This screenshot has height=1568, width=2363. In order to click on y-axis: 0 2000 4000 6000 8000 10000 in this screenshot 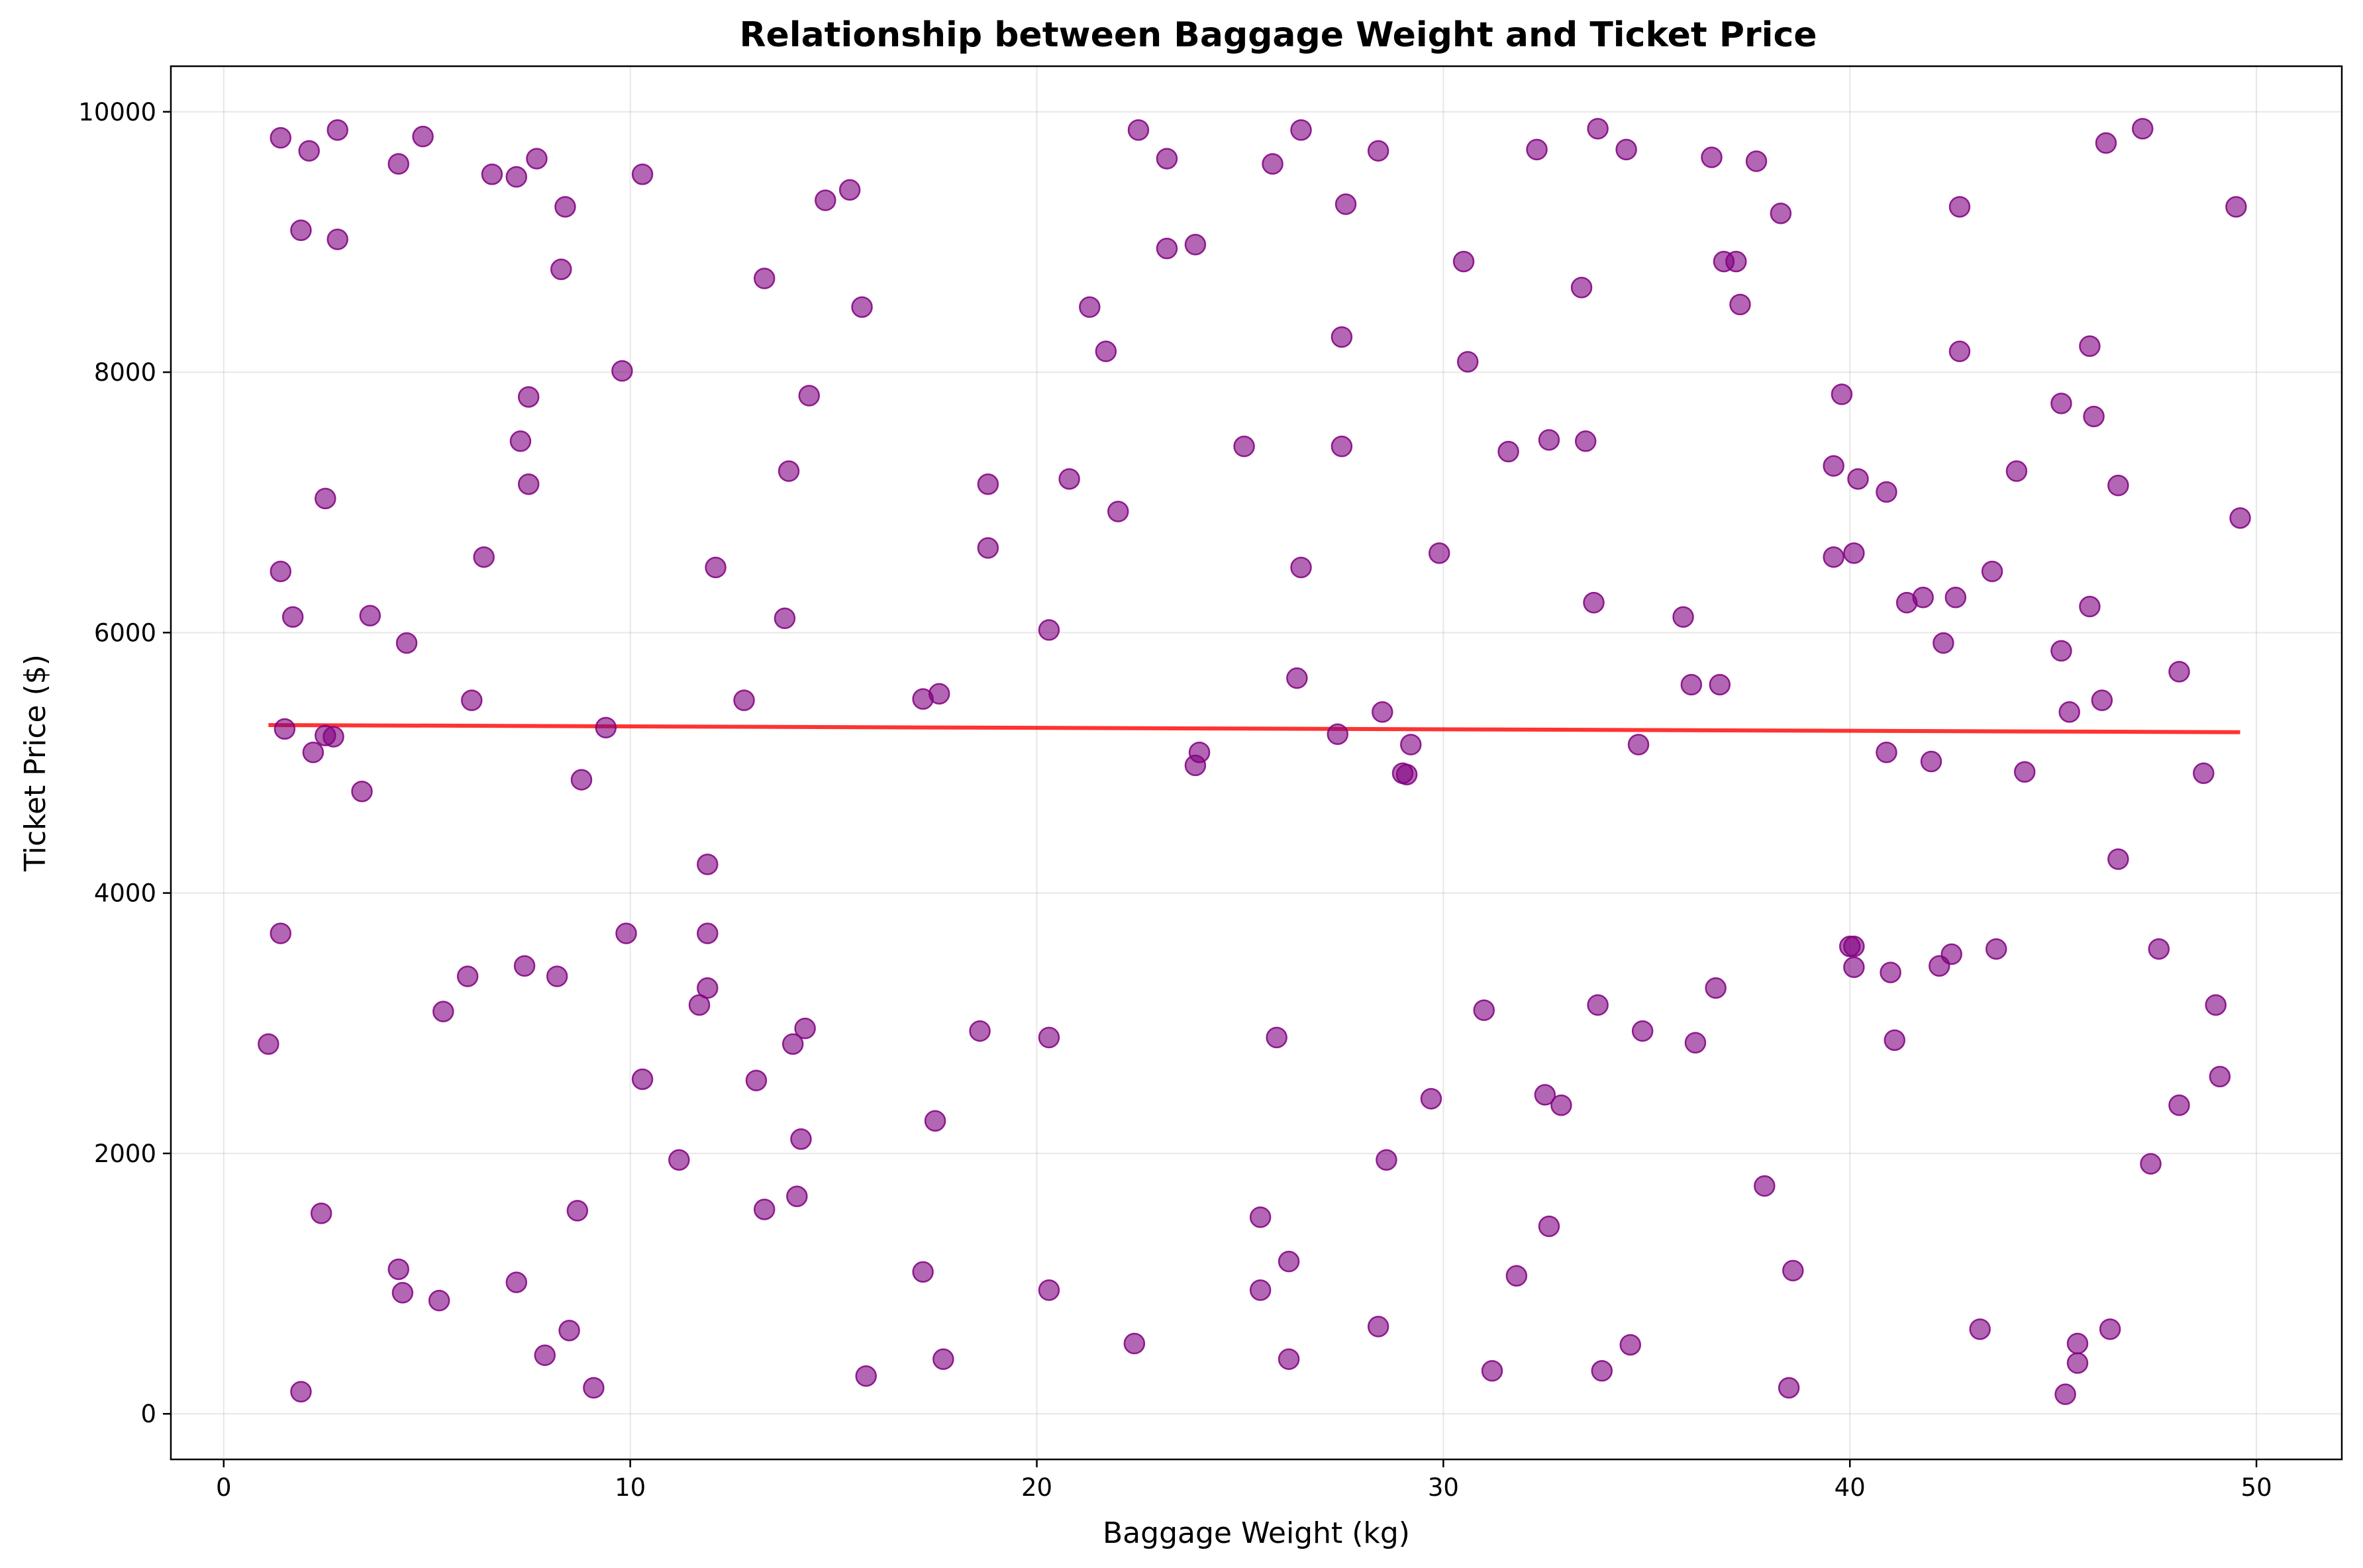, I will do `click(125, 763)`.